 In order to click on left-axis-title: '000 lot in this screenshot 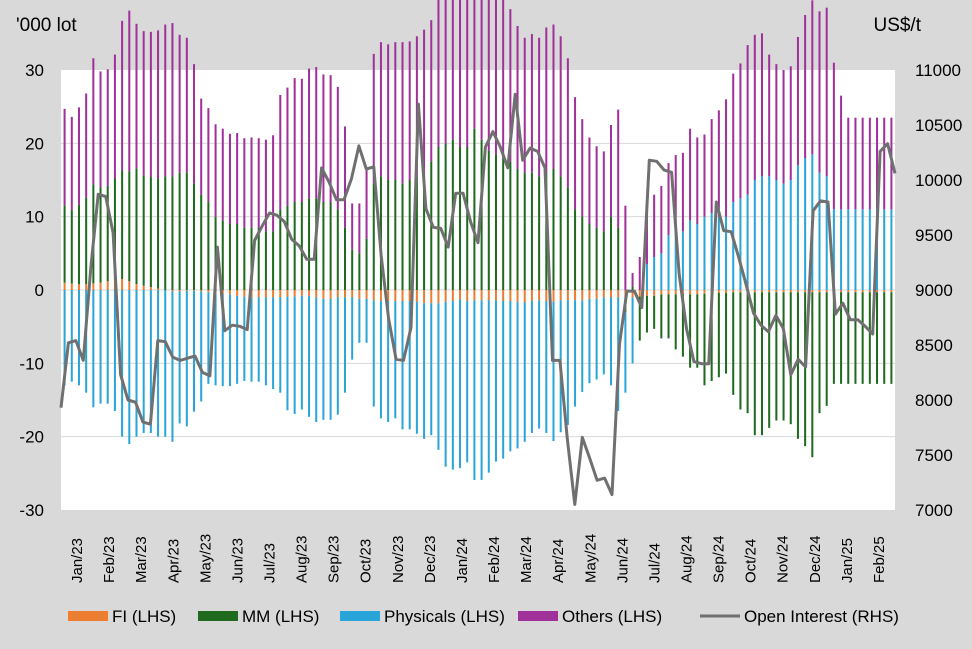, I will do `click(46, 25)`.